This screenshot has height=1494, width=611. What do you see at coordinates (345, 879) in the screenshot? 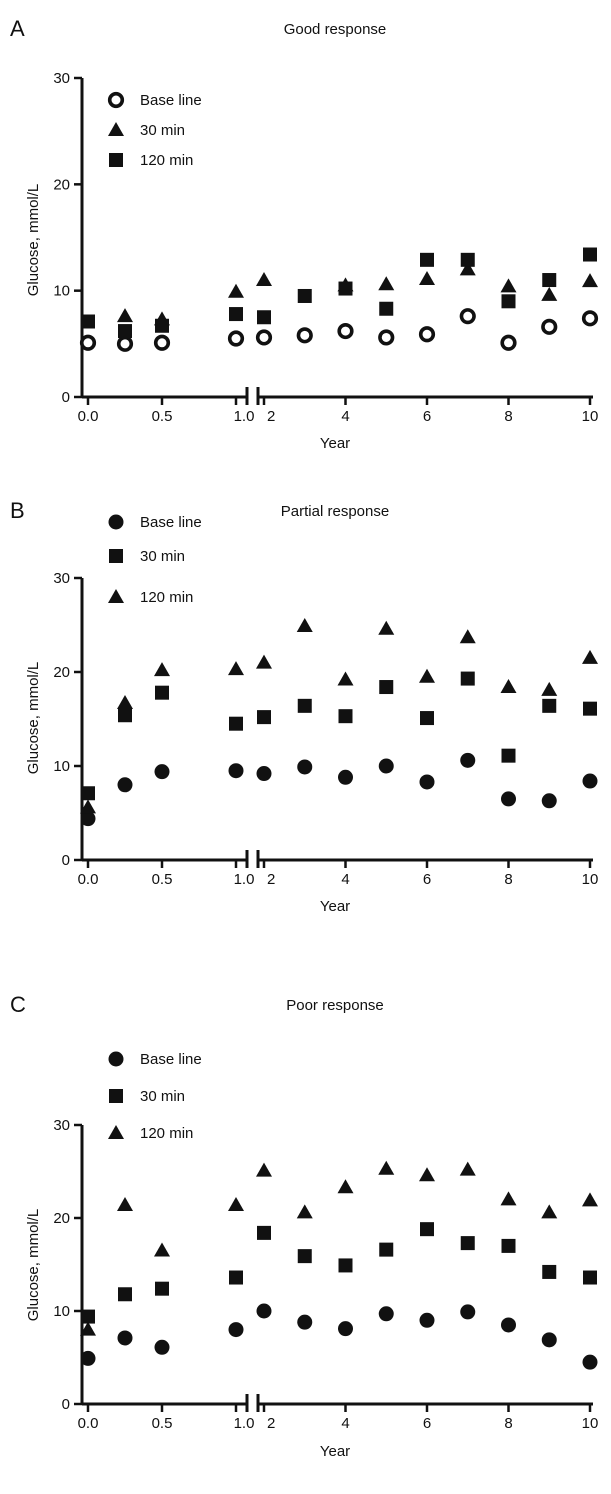
I see `x-tick-label: 4` at bounding box center [345, 879].